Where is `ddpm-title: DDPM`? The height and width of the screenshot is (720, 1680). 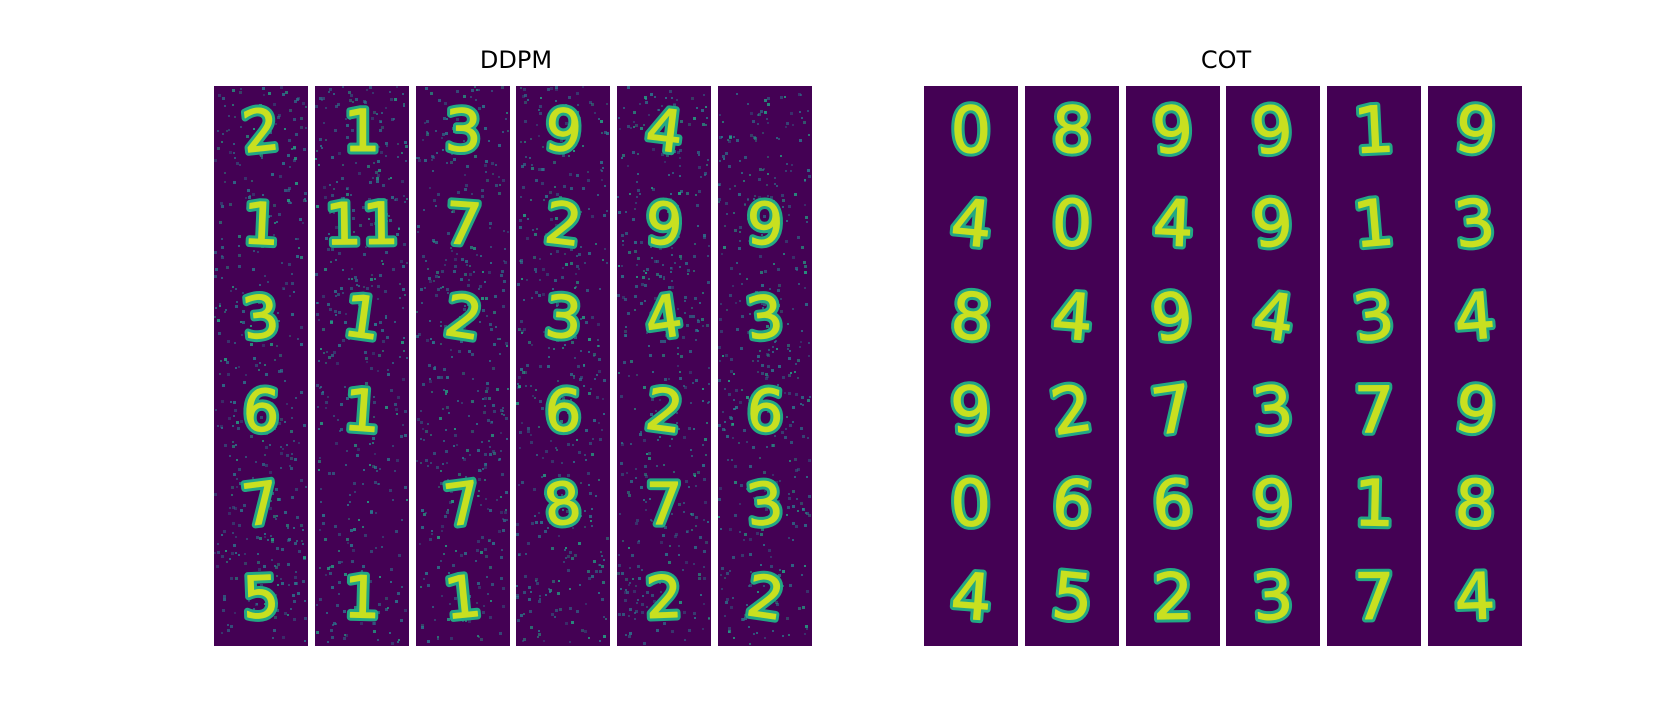 ddpm-title: DDPM is located at coordinates (516, 60).